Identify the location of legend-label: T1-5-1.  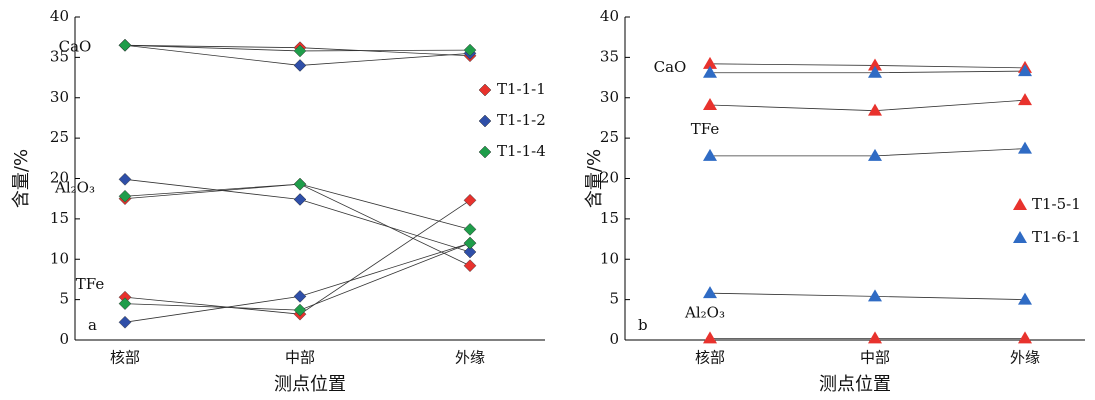
(1056, 204).